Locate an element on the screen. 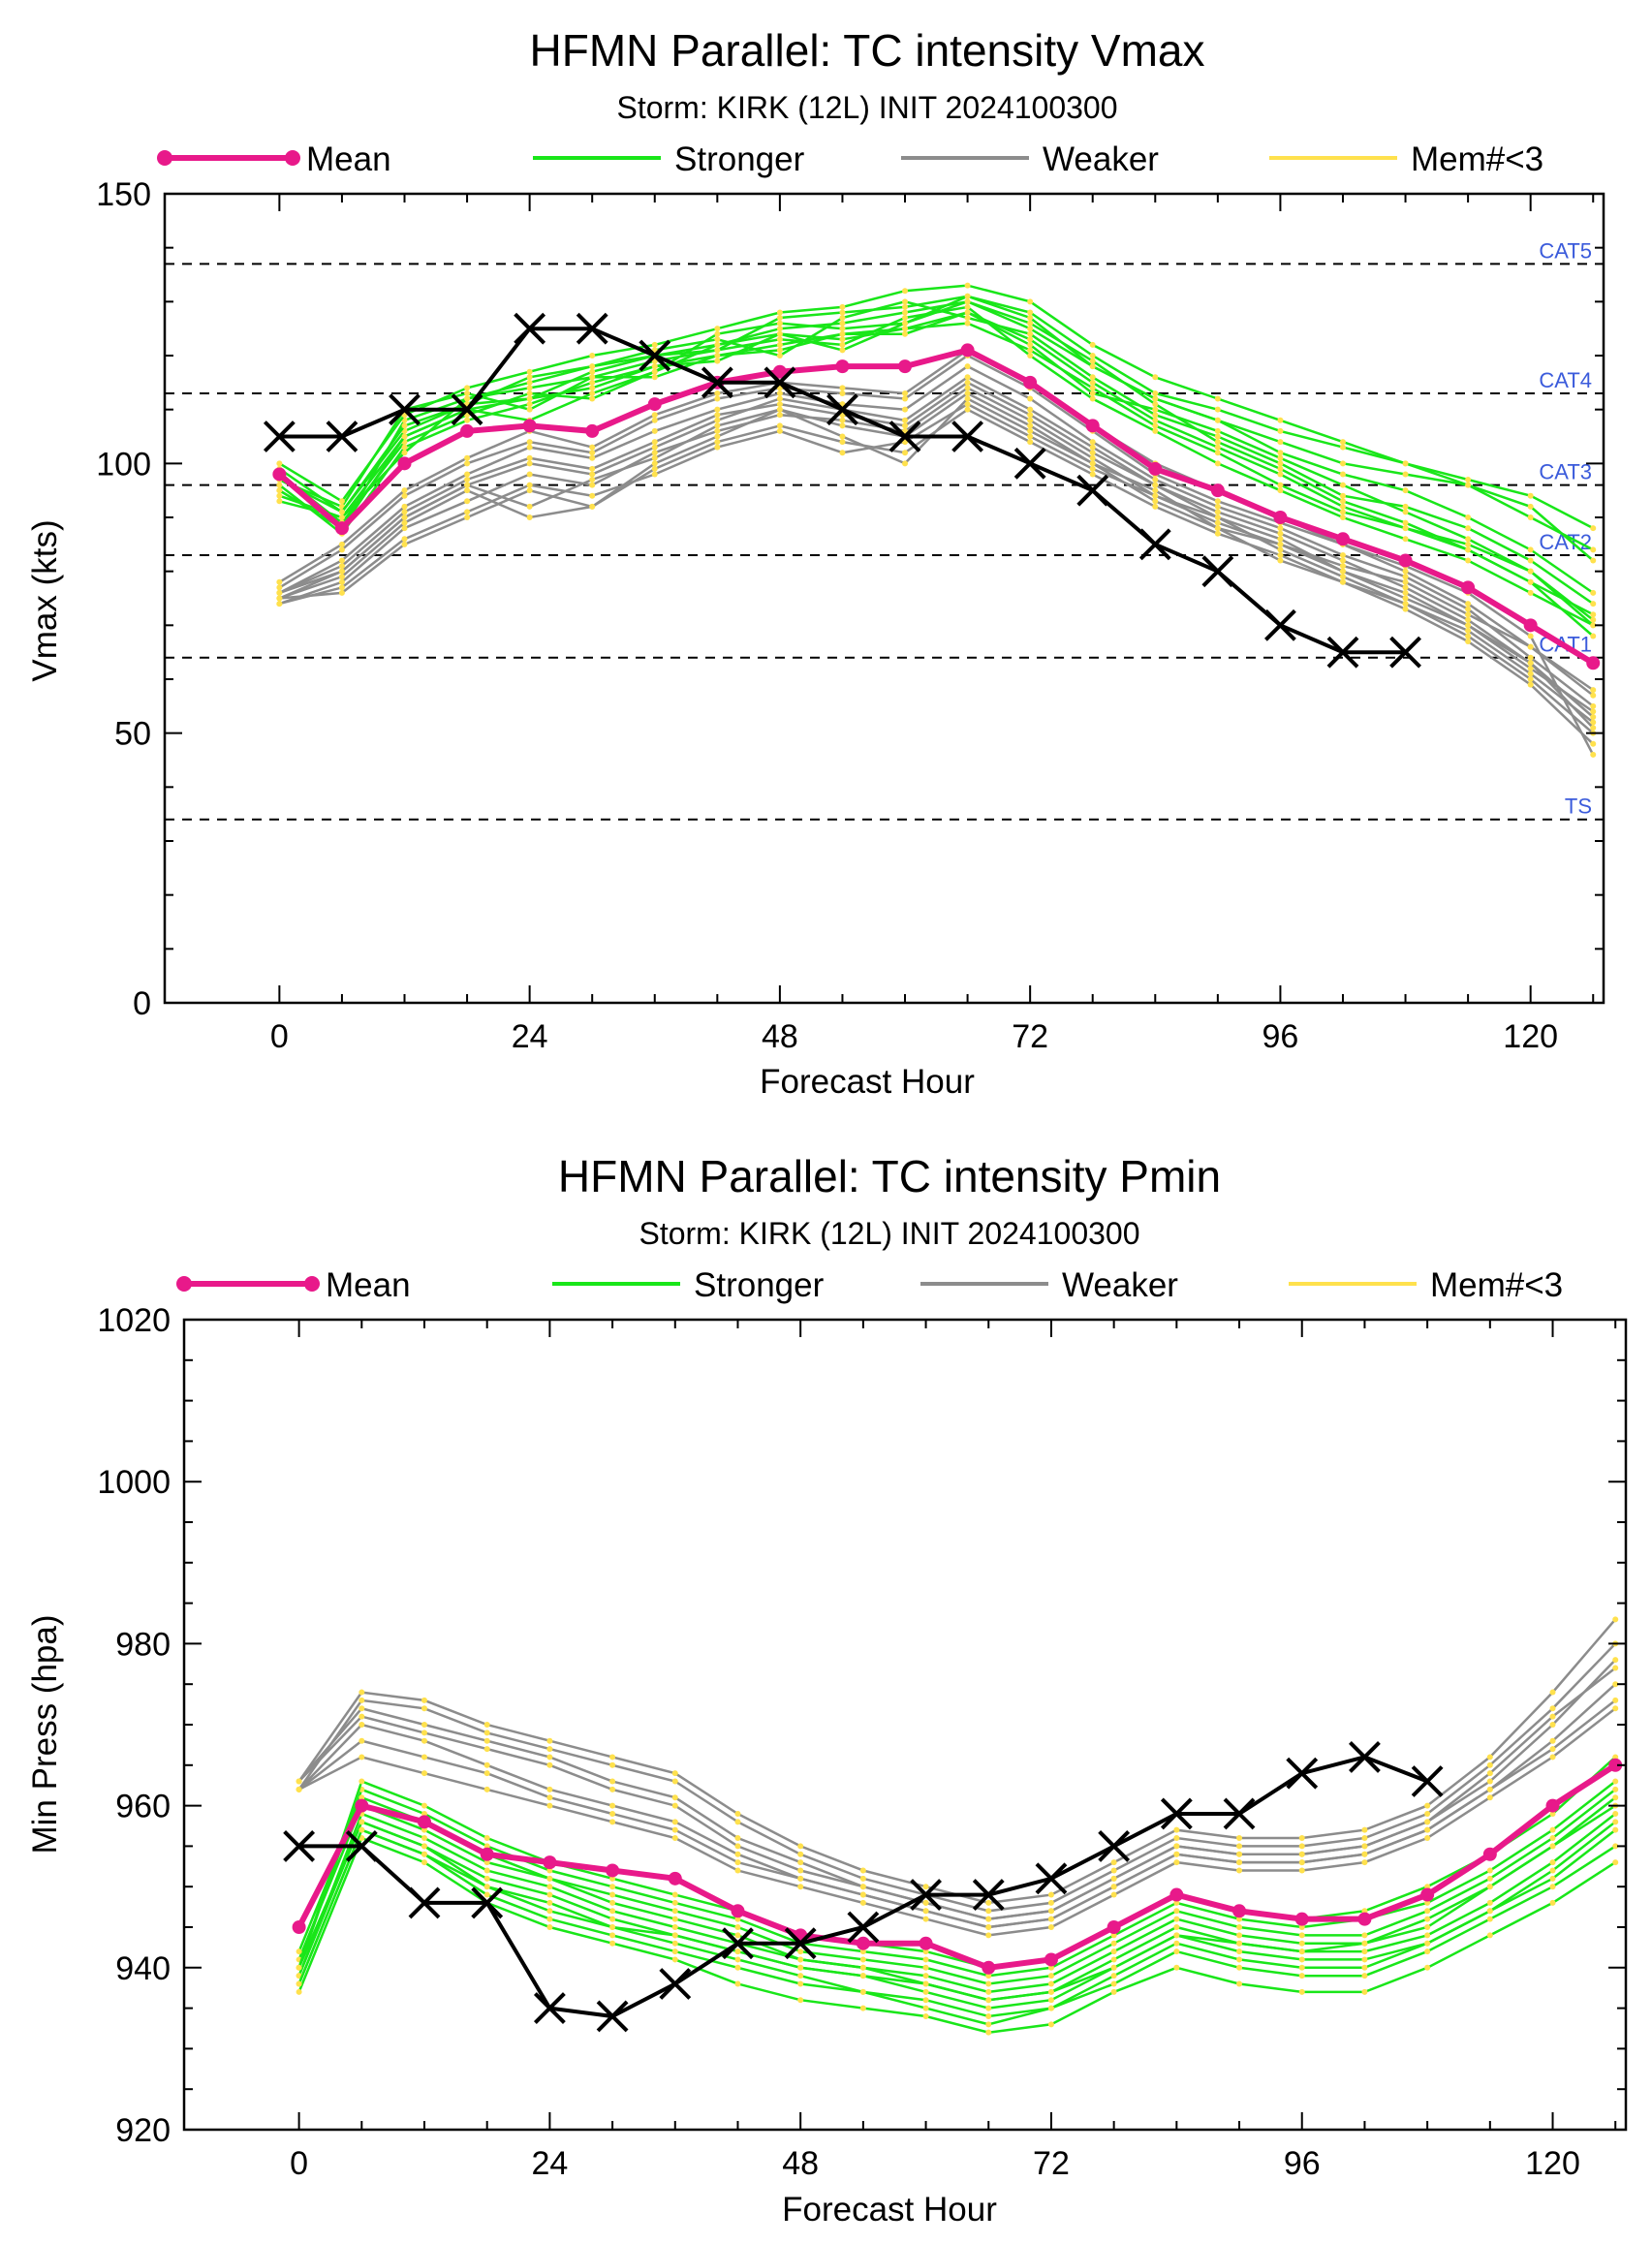  x-tick-label: 48 is located at coordinates (780, 1036).